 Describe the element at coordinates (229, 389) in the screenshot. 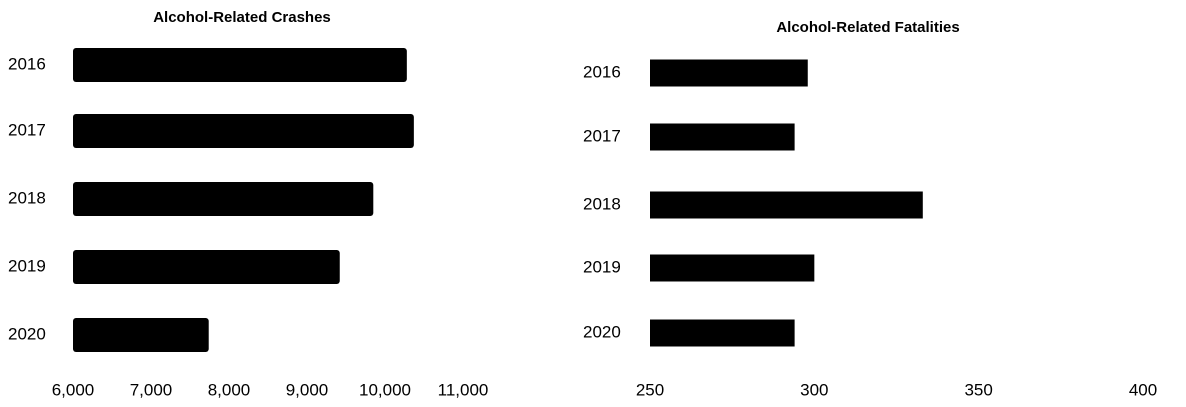

I see `x-tick-label: 8,000` at that location.